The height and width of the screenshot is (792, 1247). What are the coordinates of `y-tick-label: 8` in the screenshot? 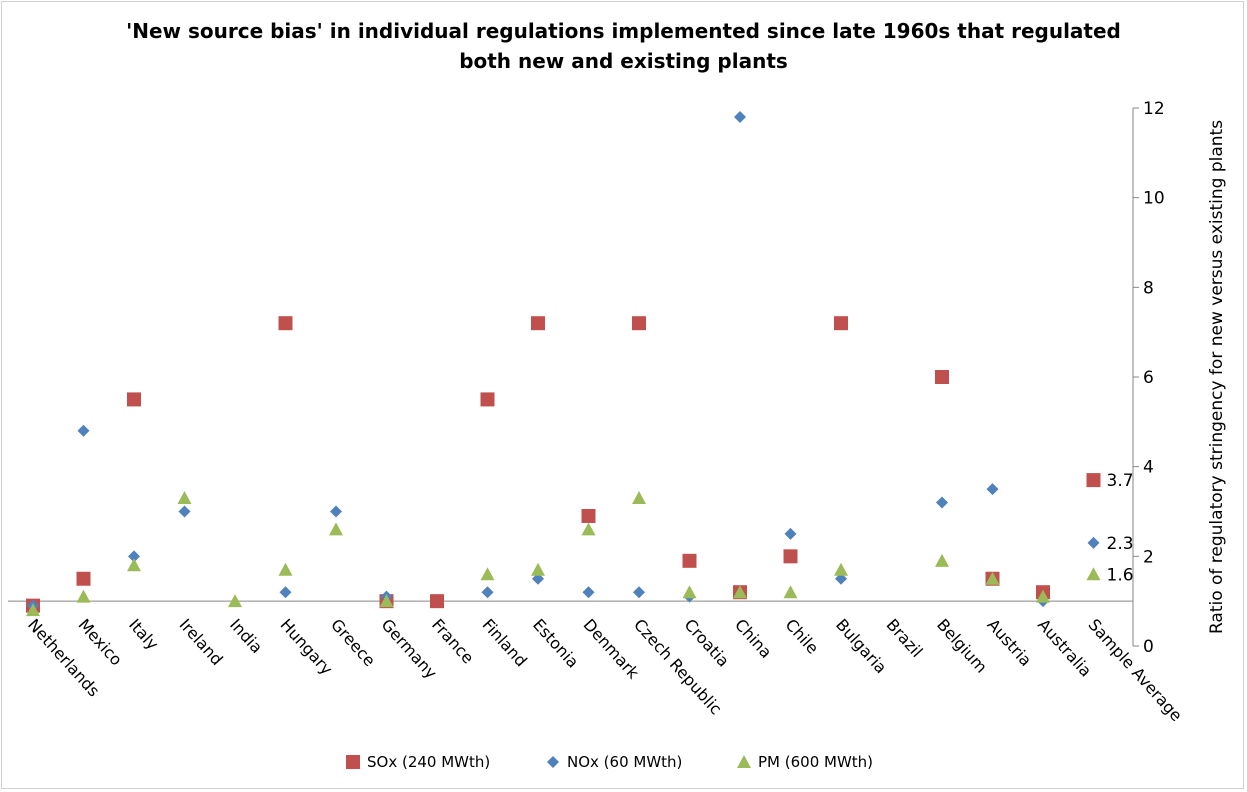 It's located at (1148, 288).